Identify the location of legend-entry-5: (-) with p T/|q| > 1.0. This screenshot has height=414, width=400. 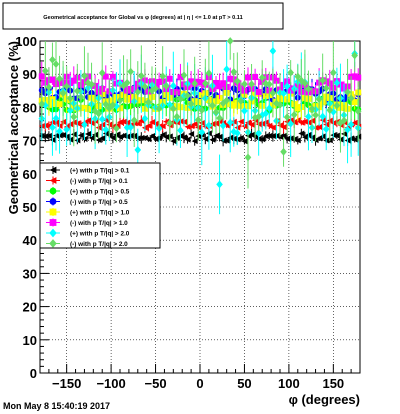
(87, 222).